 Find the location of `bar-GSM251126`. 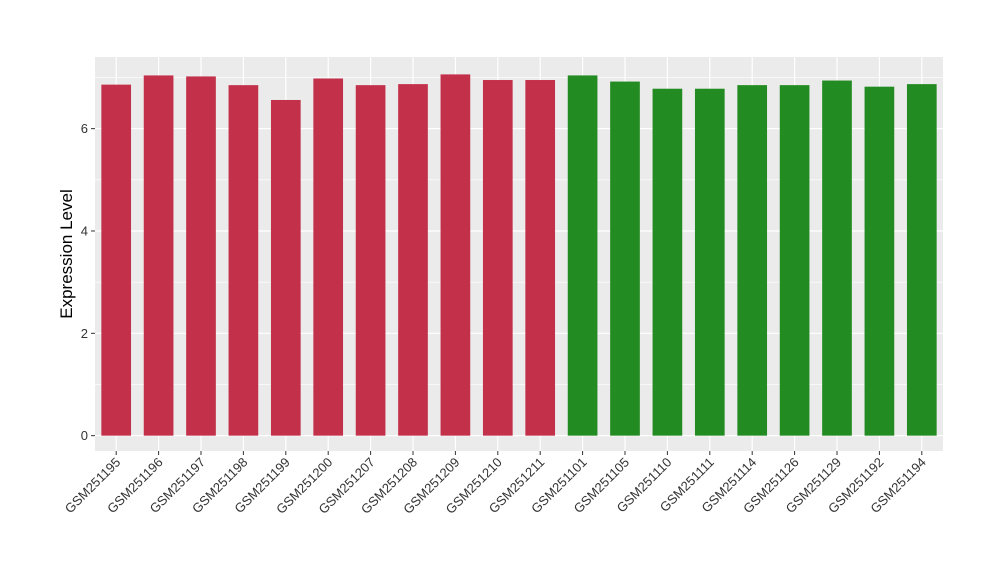

bar-GSM251126 is located at coordinates (794, 260).